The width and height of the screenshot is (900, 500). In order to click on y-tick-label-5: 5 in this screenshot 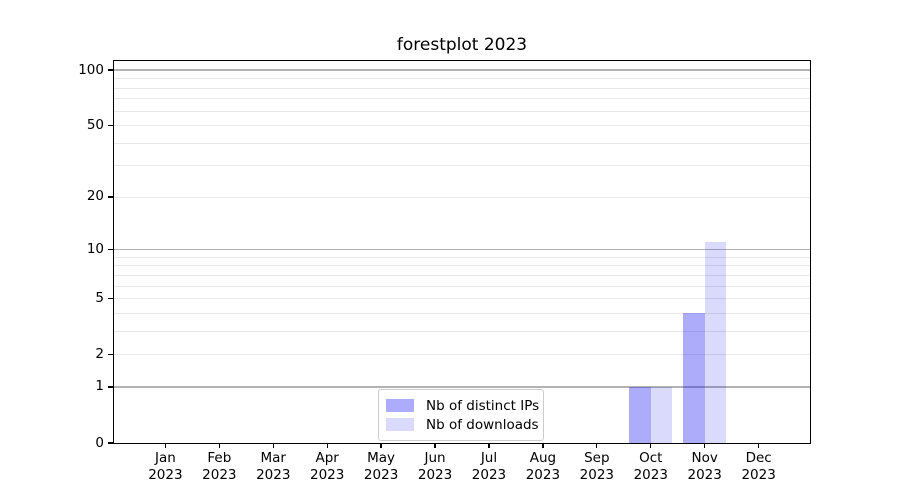, I will do `click(99, 297)`.